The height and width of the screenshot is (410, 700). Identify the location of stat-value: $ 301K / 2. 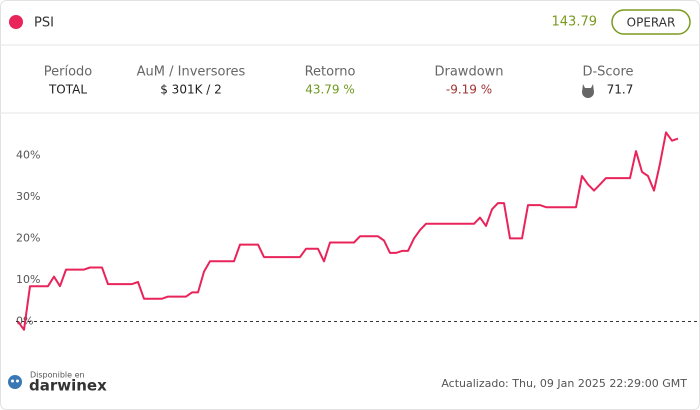
(191, 90).